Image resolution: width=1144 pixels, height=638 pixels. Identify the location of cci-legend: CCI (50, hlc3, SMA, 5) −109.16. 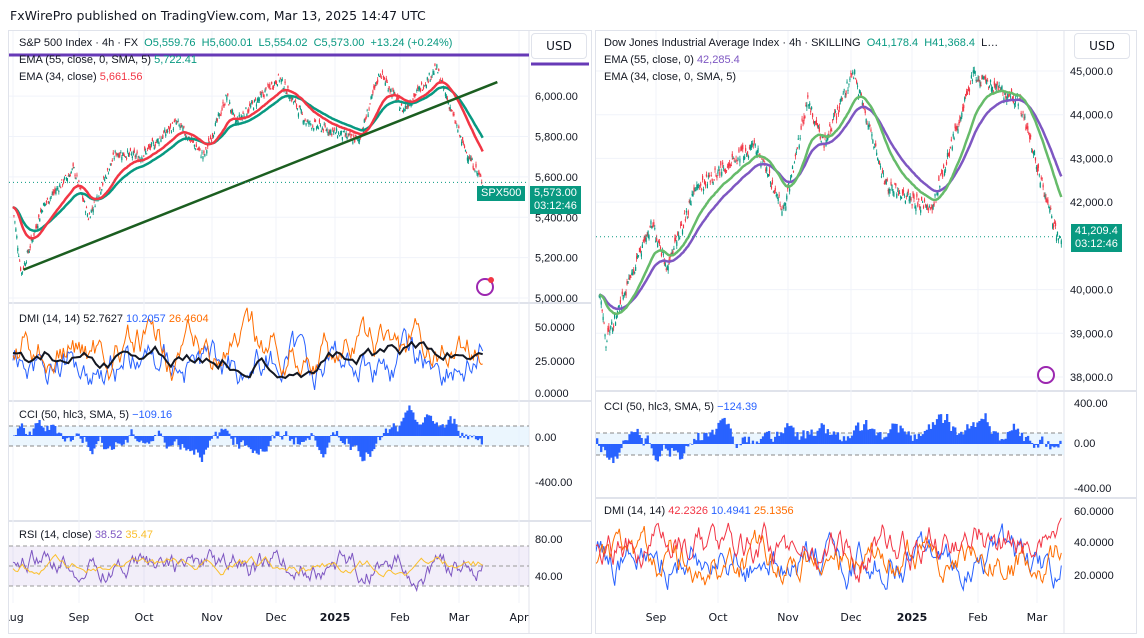
(95, 415).